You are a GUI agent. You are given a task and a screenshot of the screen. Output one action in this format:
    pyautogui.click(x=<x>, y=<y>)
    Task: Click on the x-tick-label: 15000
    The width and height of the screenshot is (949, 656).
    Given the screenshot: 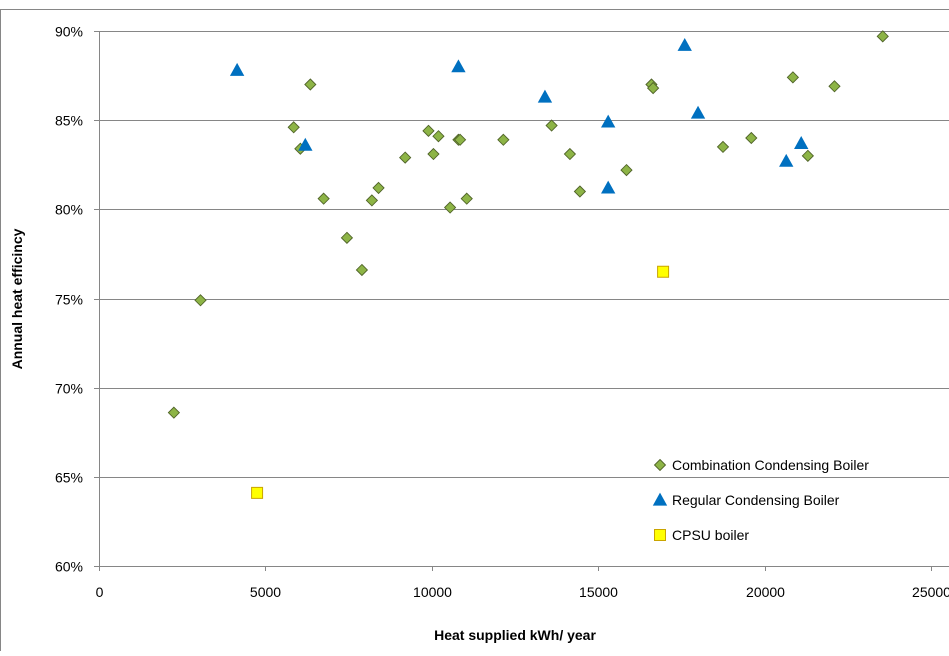 What is the action you would take?
    pyautogui.click(x=598, y=592)
    